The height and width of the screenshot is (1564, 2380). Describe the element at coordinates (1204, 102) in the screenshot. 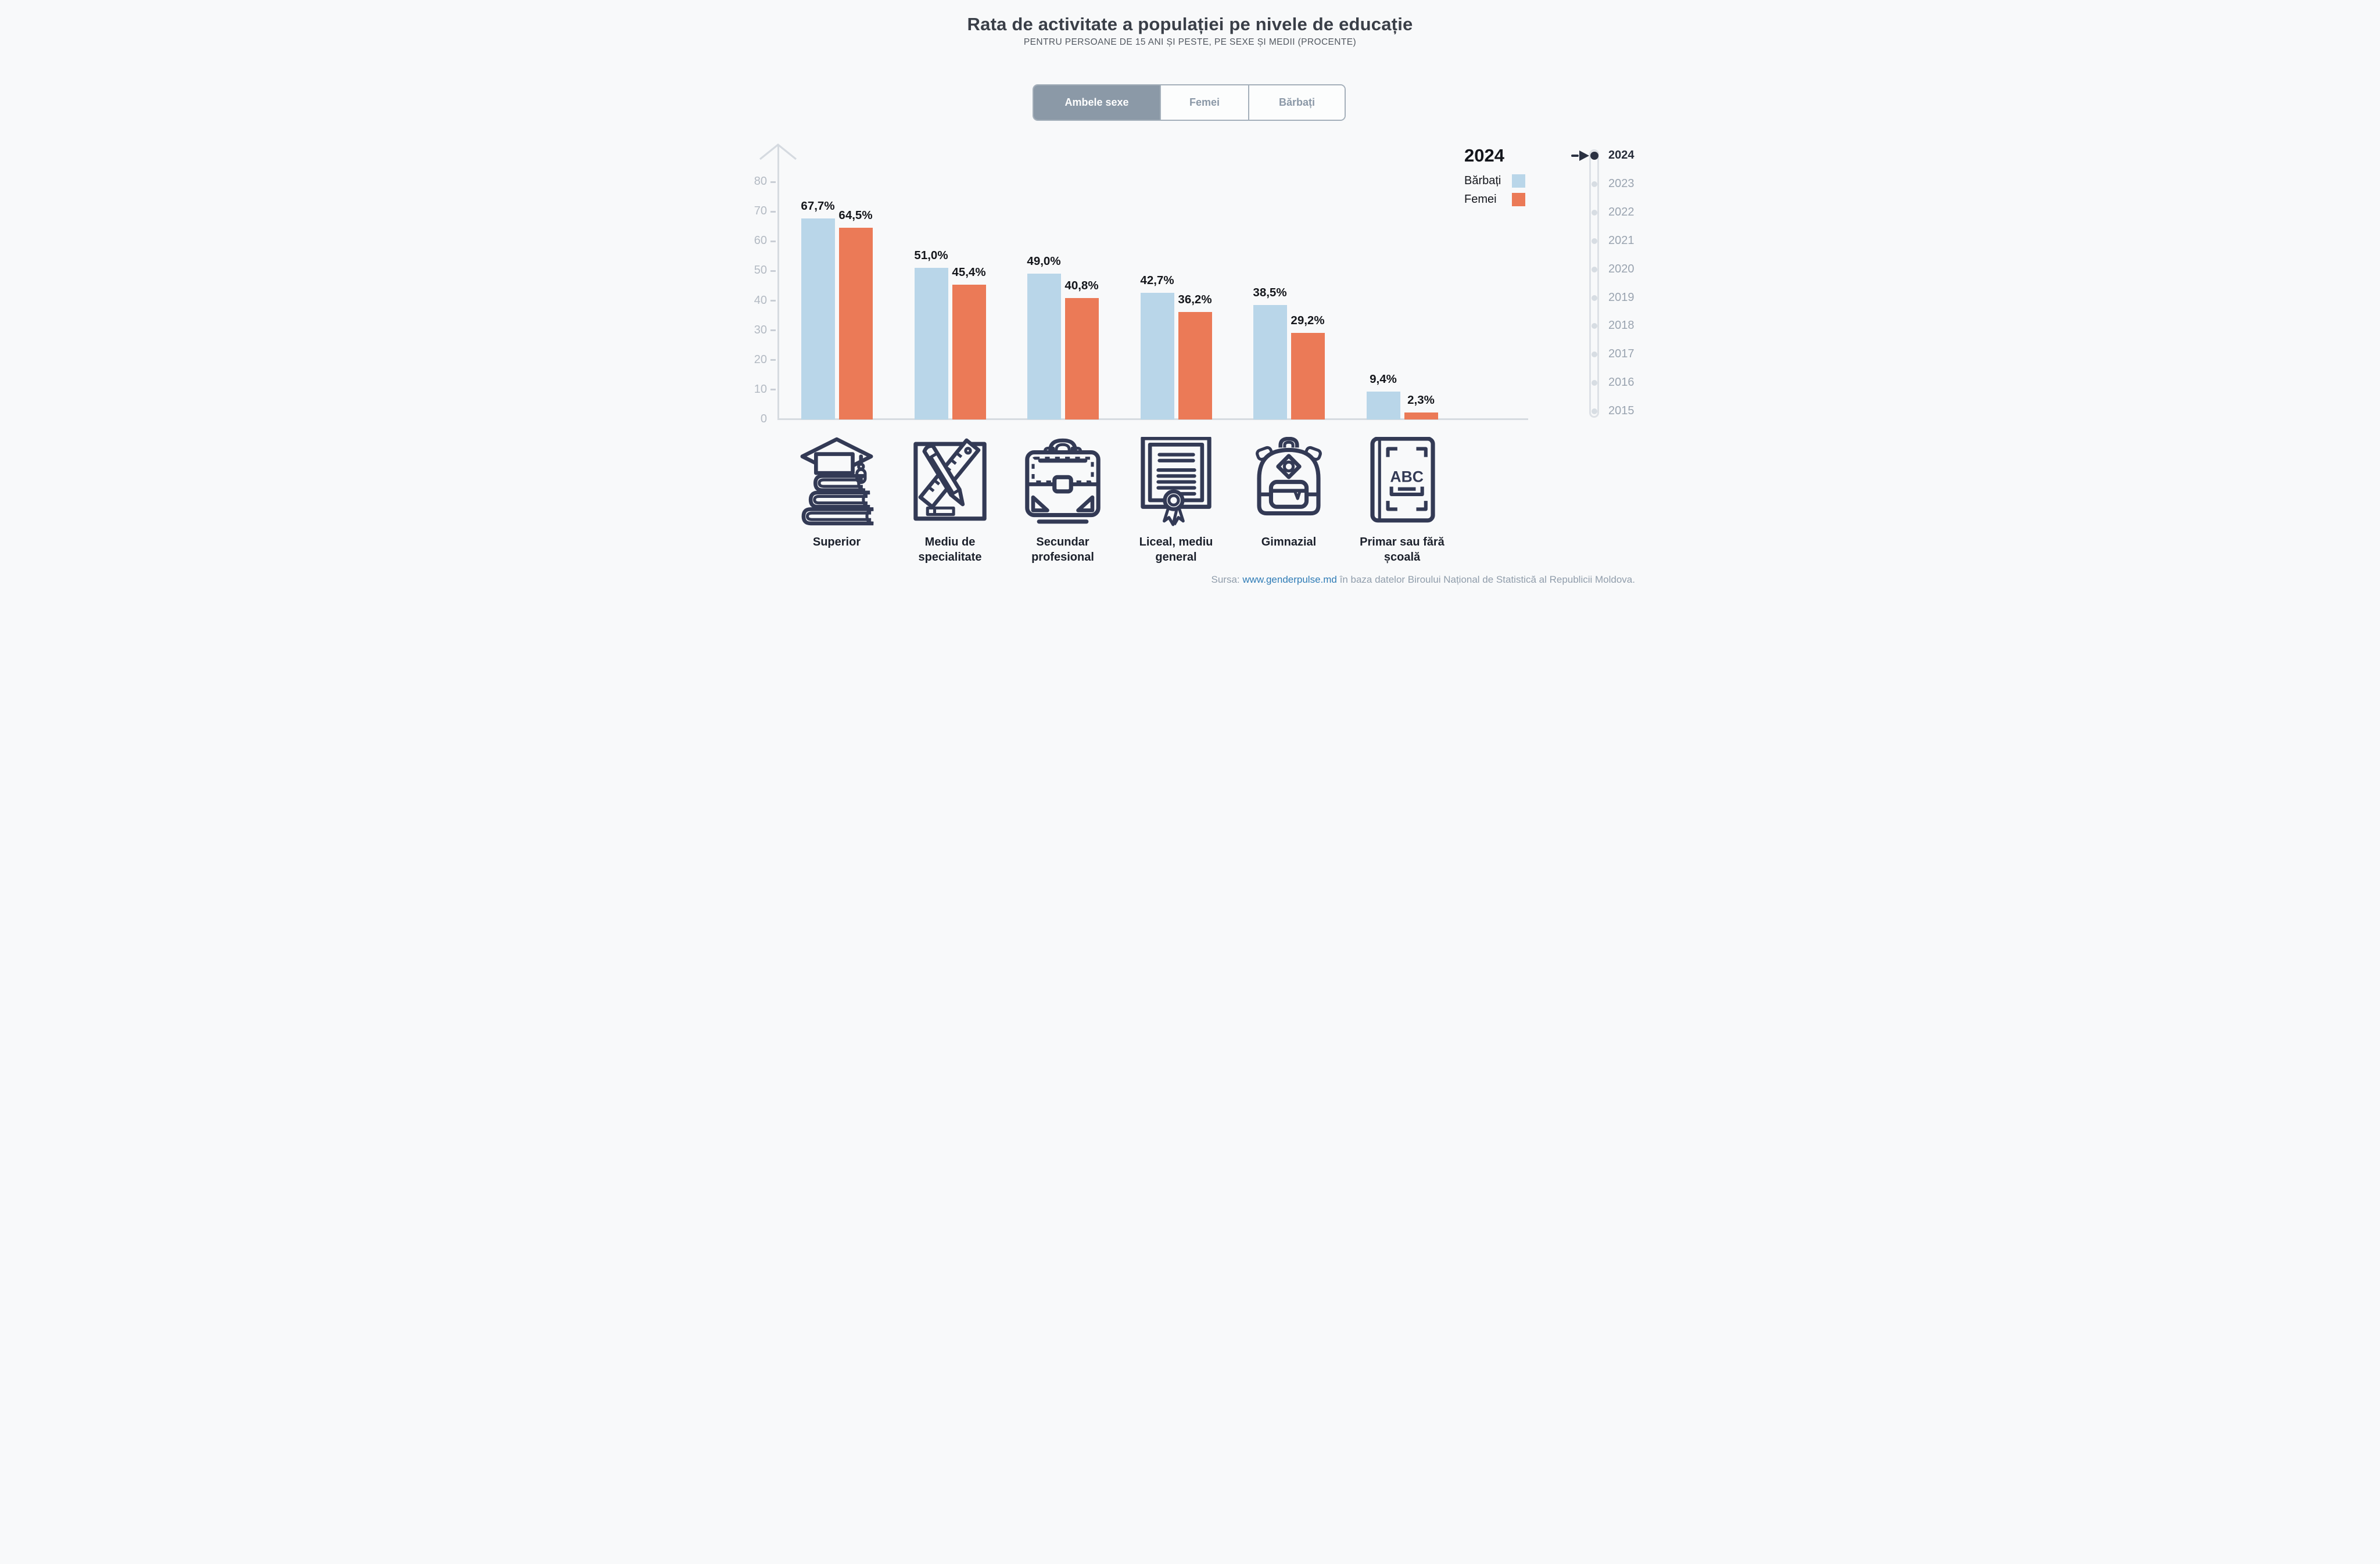

I see `tab-femei: Femei` at that location.